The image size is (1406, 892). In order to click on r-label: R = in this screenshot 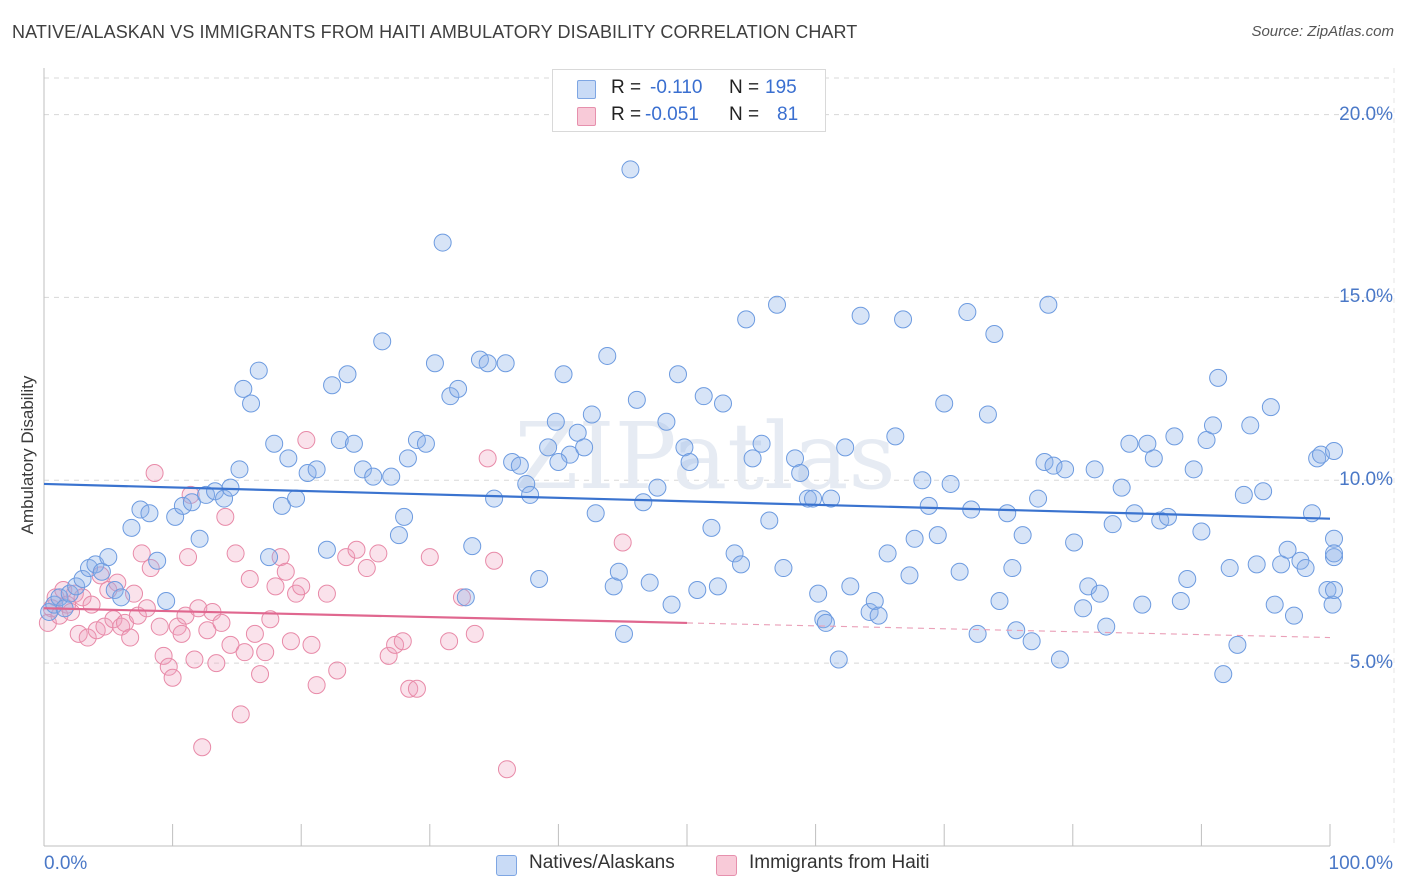, I will do `click(626, 87)`.